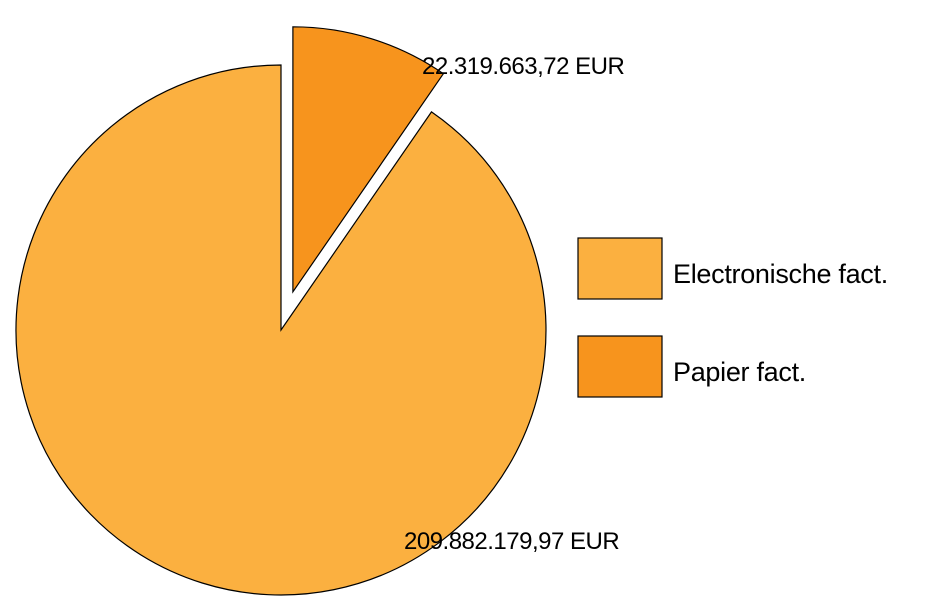 This screenshot has width=925, height=606. I want to click on slice-papier, so click(368, 160).